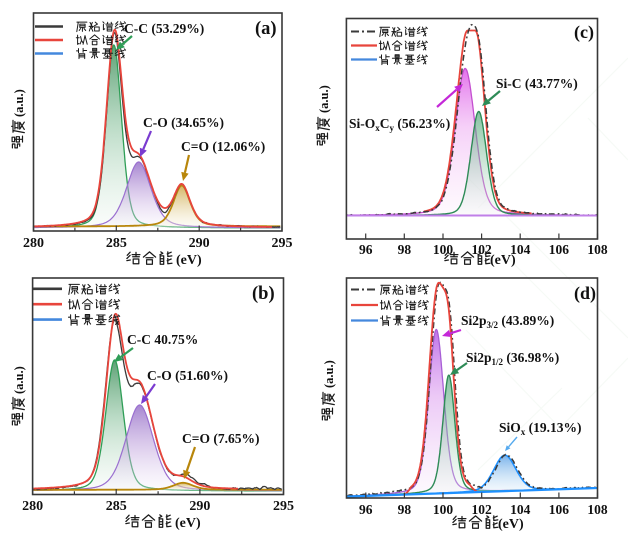 The image size is (628, 551). I want to click on svg-text: (c), so click(584, 32).